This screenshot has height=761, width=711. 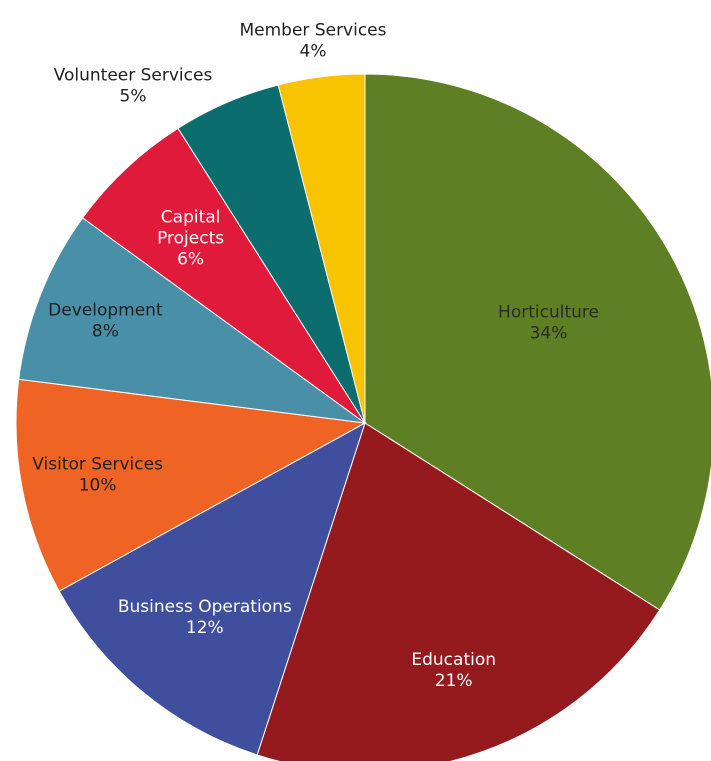 I want to click on pie-value-label: 12%, so click(x=205, y=628).